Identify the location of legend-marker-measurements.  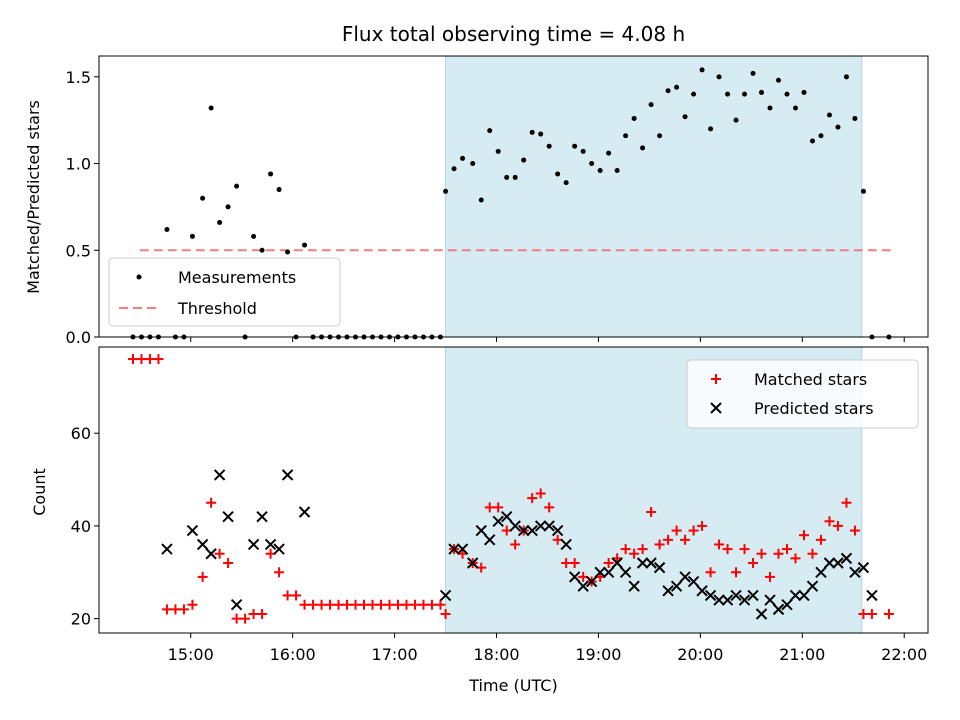
(139, 277).